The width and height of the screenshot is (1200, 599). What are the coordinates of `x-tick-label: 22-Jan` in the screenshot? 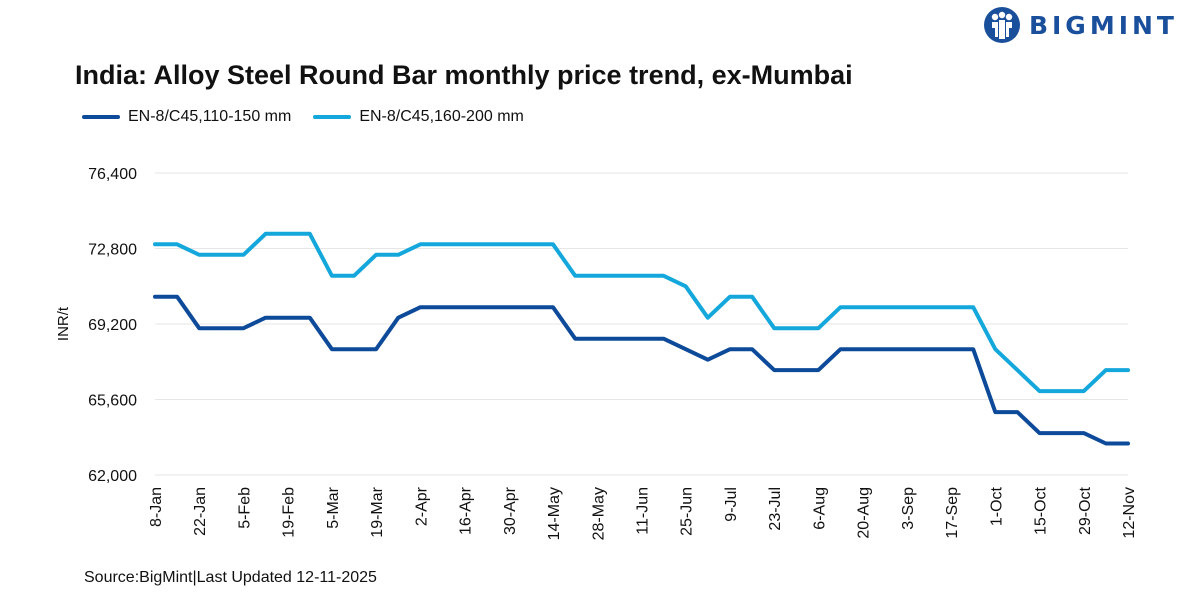 It's located at (200, 511).